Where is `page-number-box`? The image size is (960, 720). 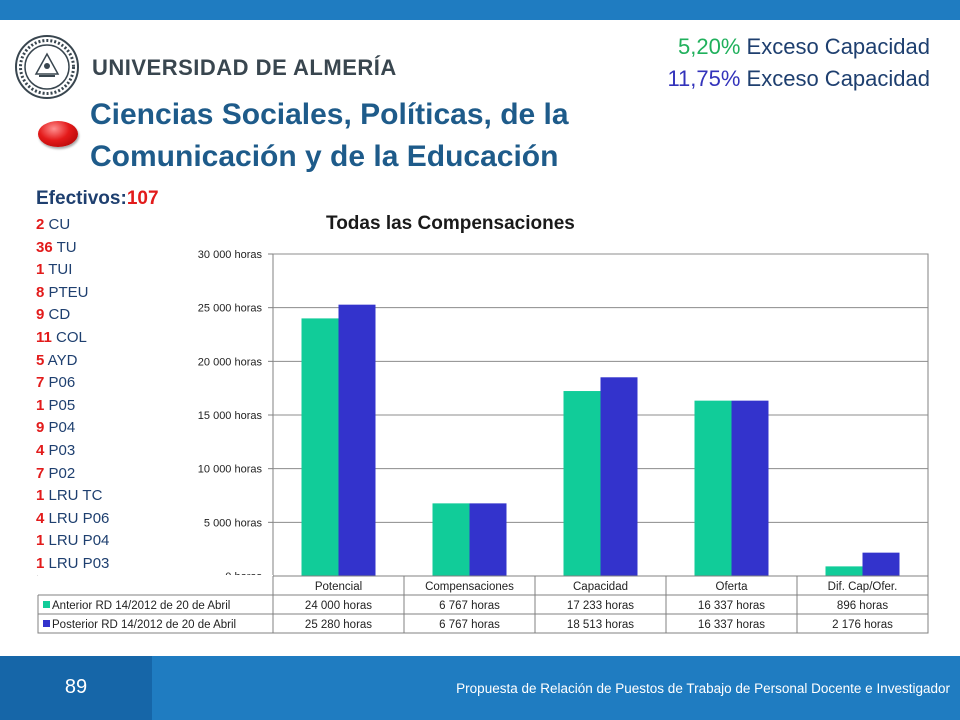 page-number-box is located at coordinates (76, 688).